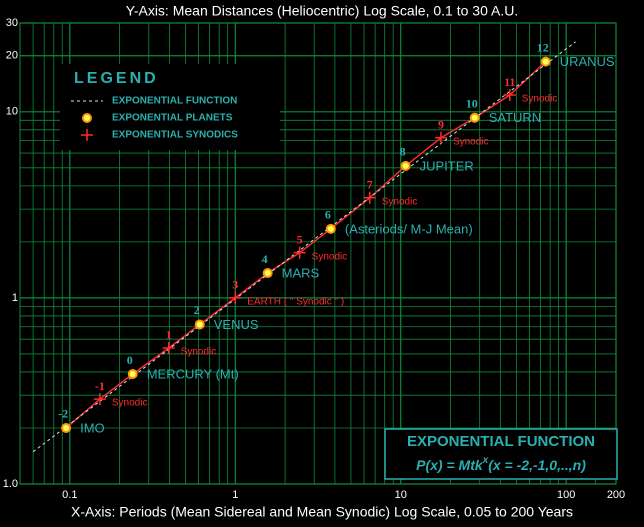  Describe the element at coordinates (300, 239) in the screenshot. I see `point-number: 5` at that location.